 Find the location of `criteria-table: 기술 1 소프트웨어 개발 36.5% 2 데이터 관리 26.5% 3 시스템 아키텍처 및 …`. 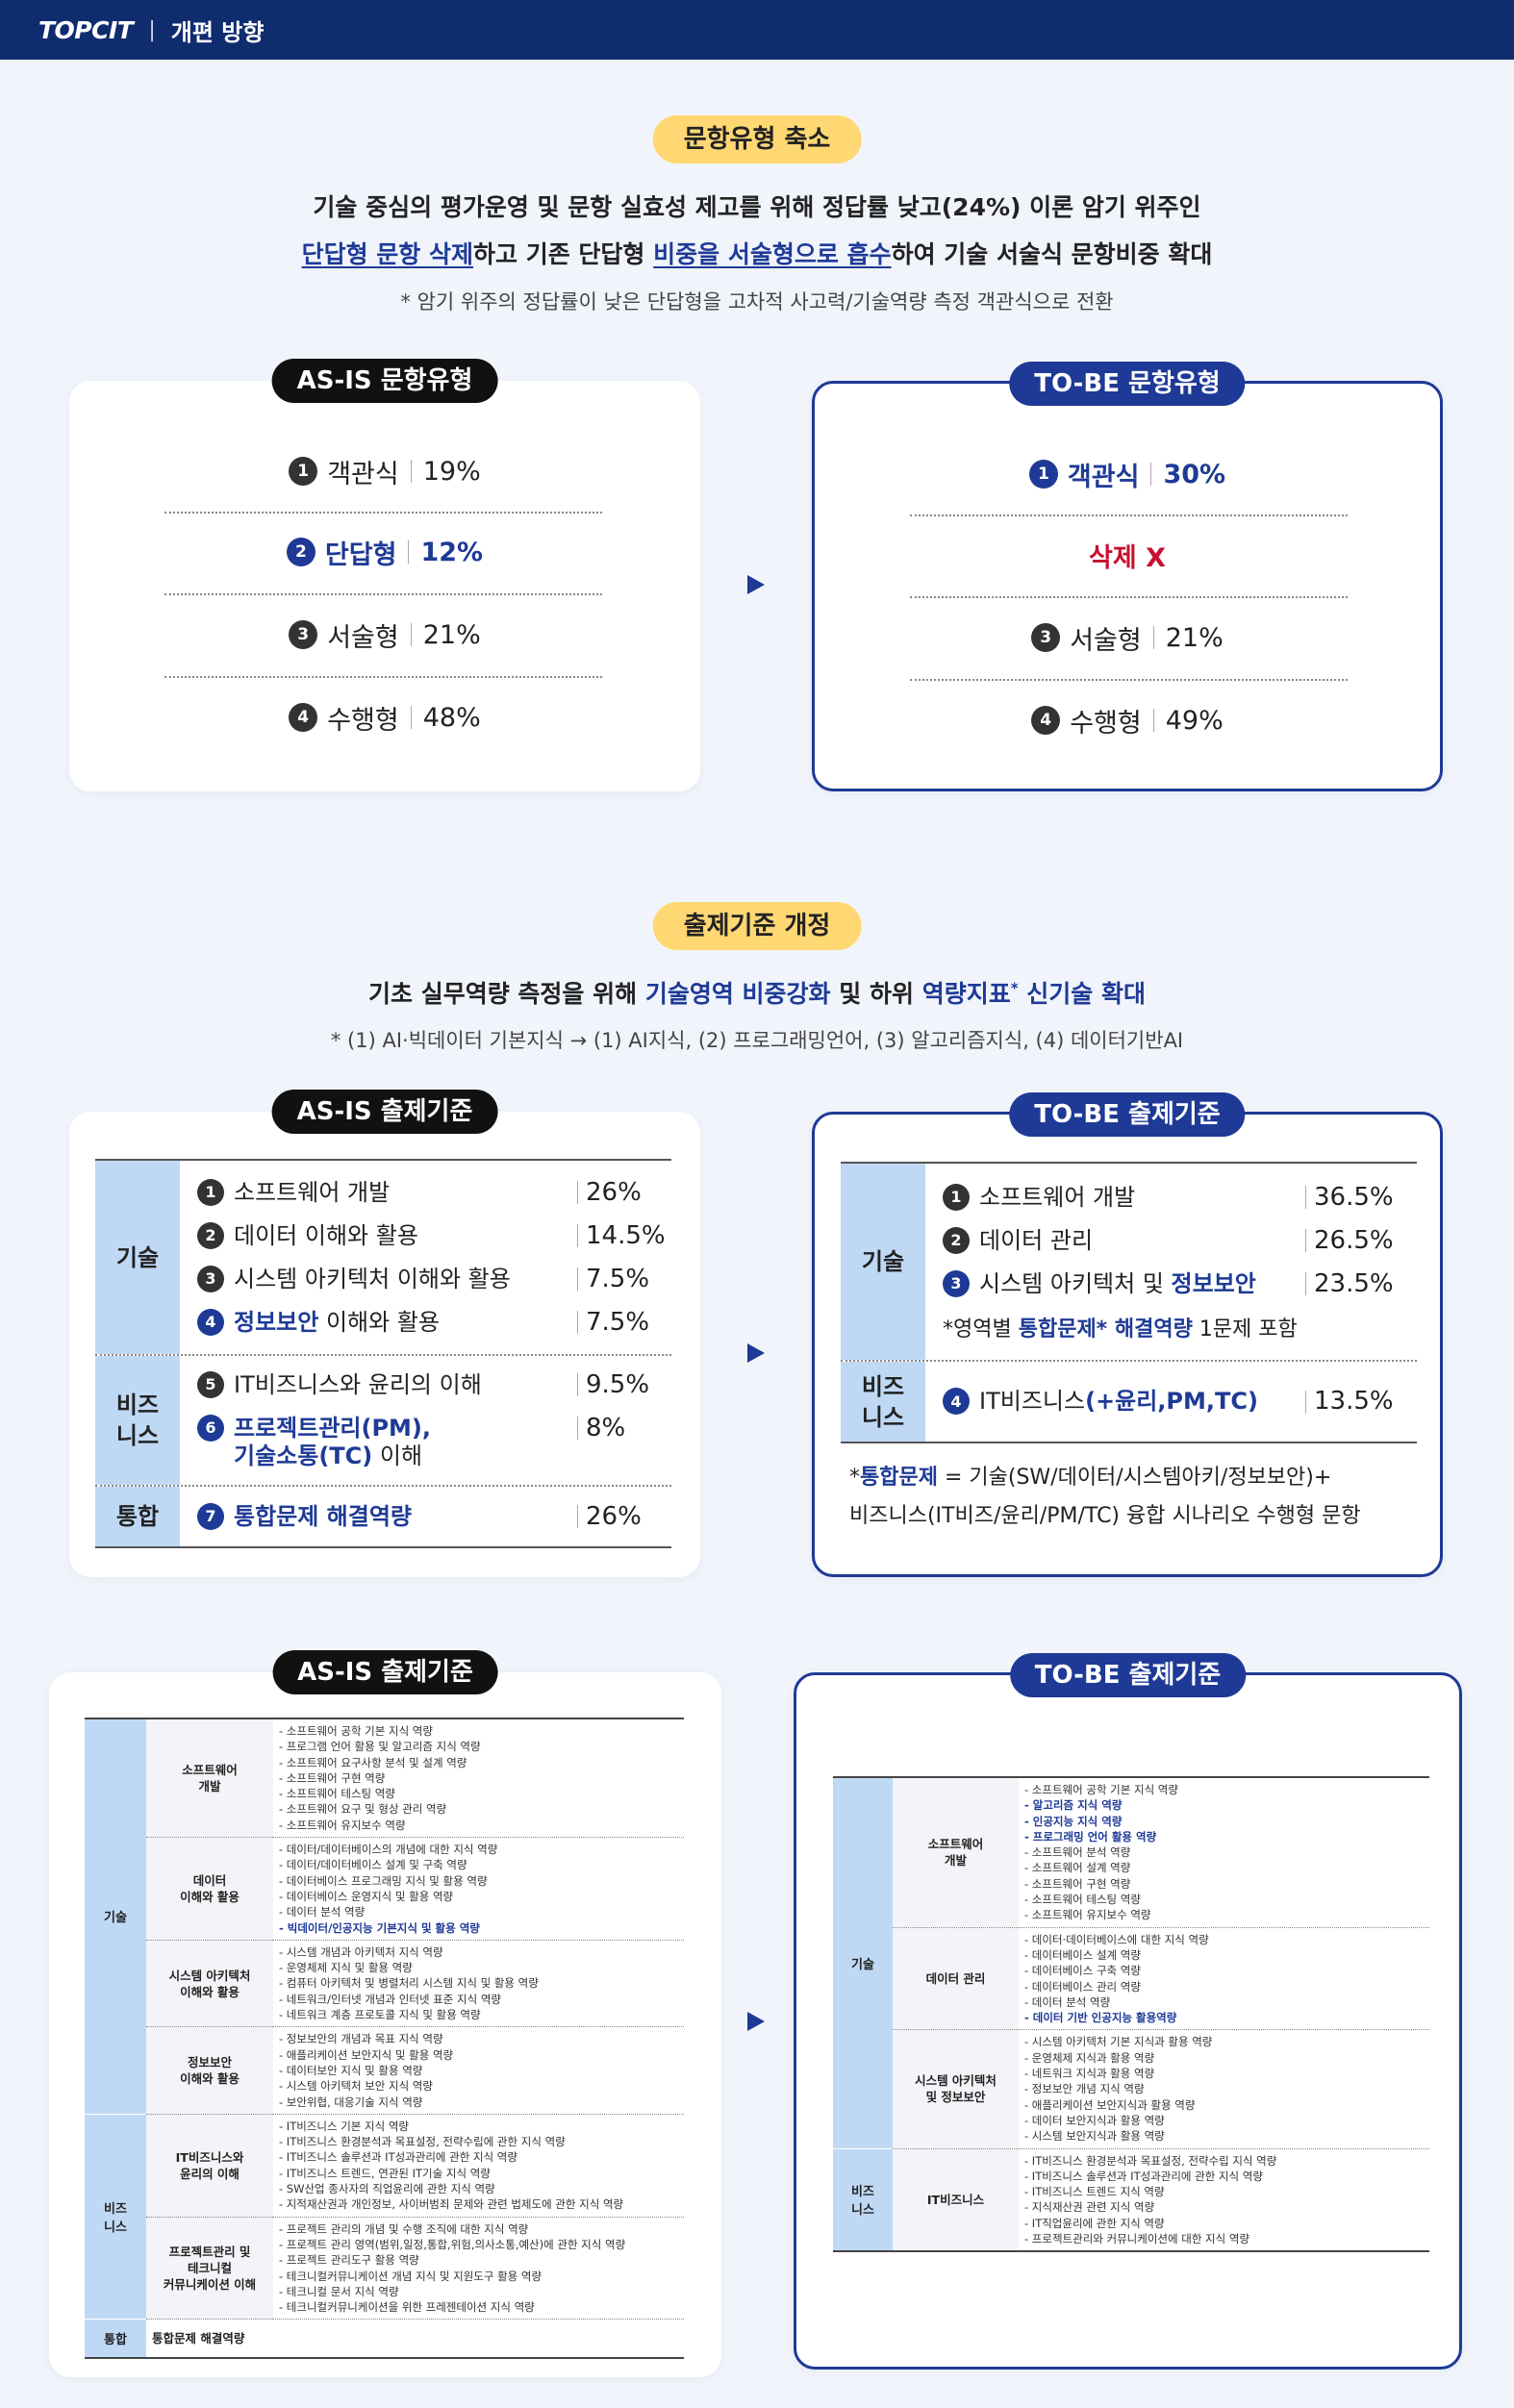

criteria-table: 기술 1 소프트웨어 개발 36.5% 2 데이터 관리 26.5% 3 시스템 아키텍처 및 … is located at coordinates (1129, 1302).